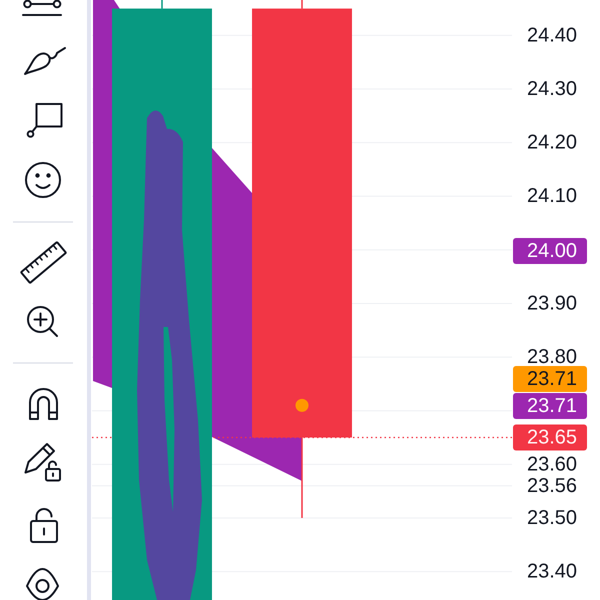  Describe the element at coordinates (552, 485) in the screenshot. I see `y-tick-label: 23.56` at that location.